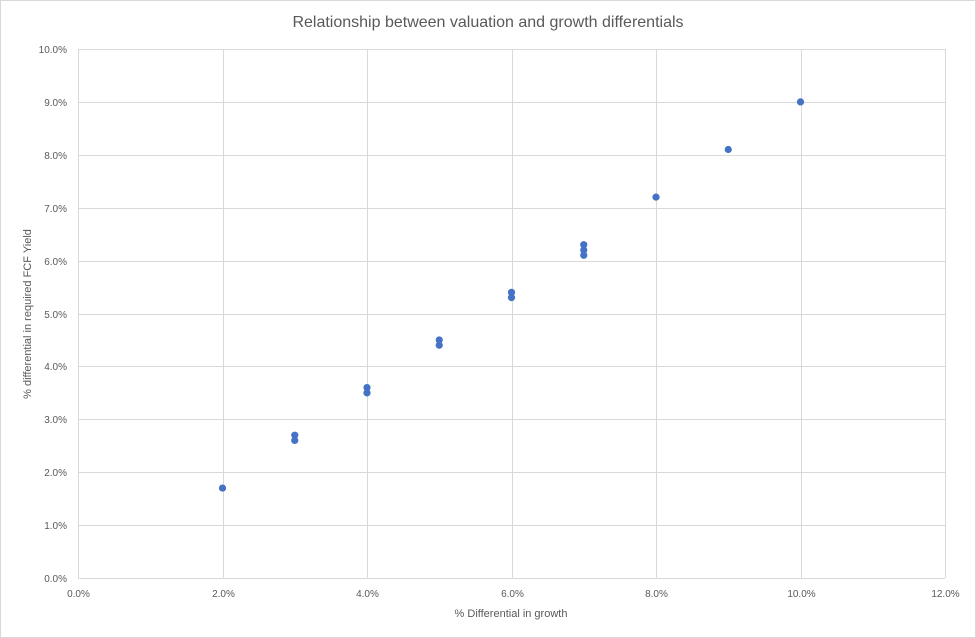  What do you see at coordinates (55, 315) in the screenshot?
I see `y-tick-label: 5.0%` at bounding box center [55, 315].